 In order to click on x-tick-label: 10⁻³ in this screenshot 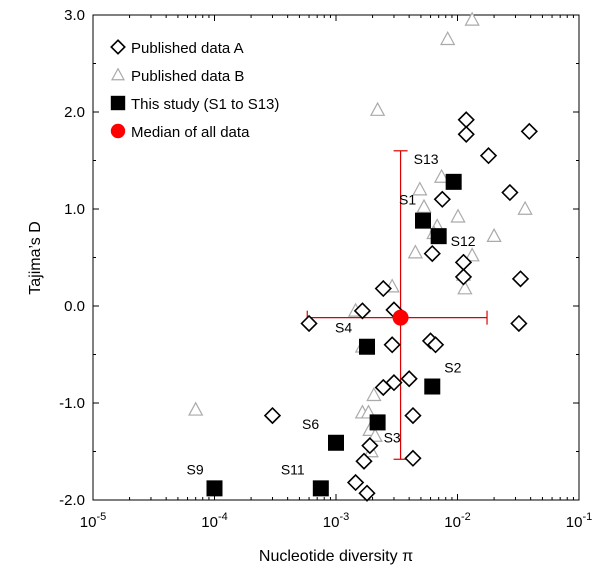, I will do `click(336, 521)`.